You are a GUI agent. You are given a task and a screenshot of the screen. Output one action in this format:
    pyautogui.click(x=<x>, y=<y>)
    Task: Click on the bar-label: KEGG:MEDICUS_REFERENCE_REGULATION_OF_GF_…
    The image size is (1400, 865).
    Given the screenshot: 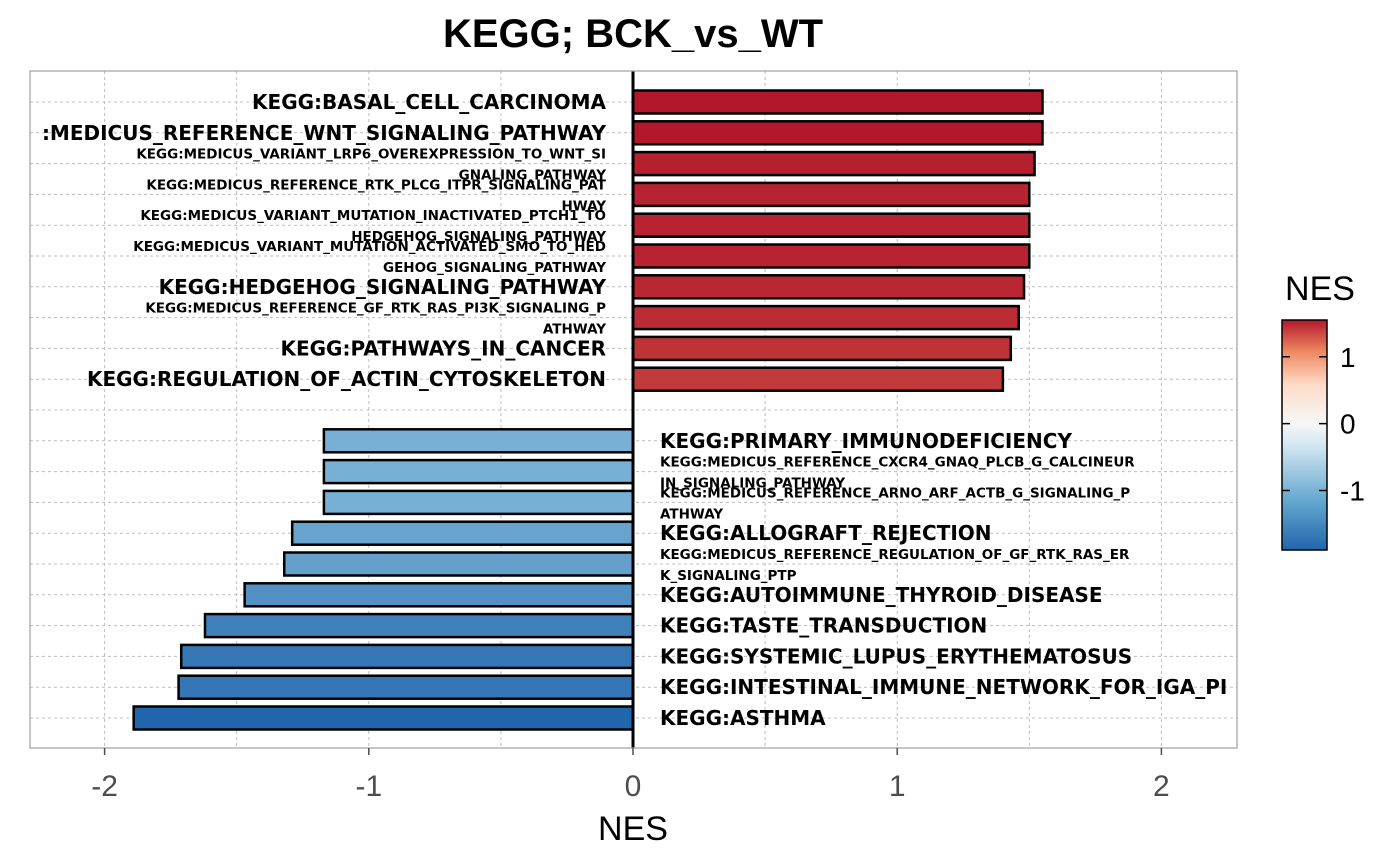 What is the action you would take?
    pyautogui.click(x=895, y=555)
    